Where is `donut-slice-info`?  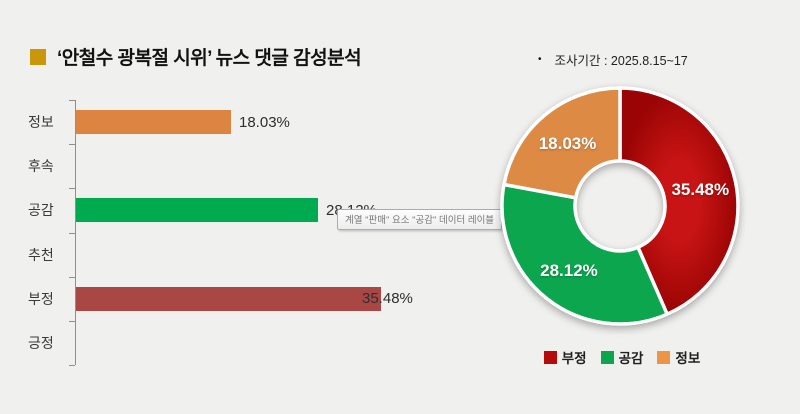
donut-slice-info is located at coordinates (562, 143).